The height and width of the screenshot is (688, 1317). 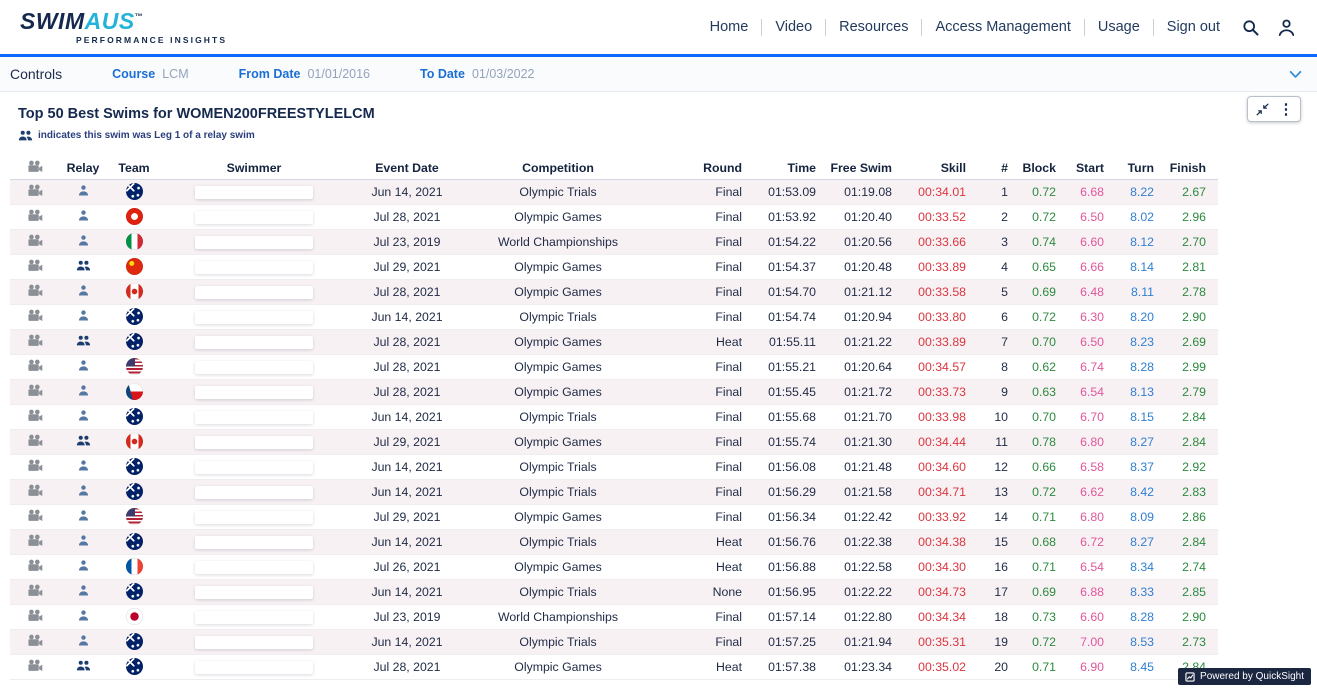 What do you see at coordinates (1250, 27) in the screenshot?
I see `search-button` at bounding box center [1250, 27].